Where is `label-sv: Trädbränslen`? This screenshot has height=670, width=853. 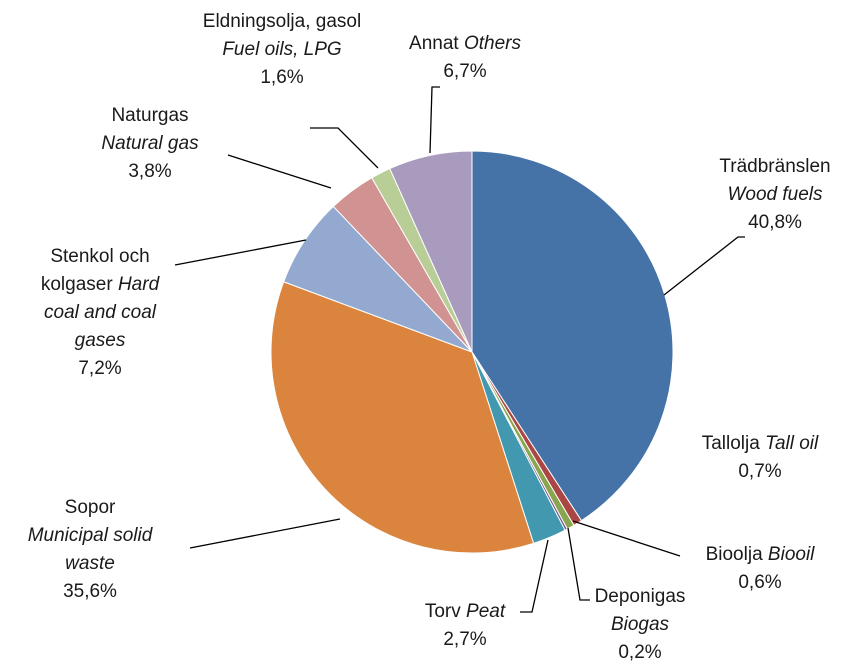 label-sv: Trädbränslen is located at coordinates (775, 166).